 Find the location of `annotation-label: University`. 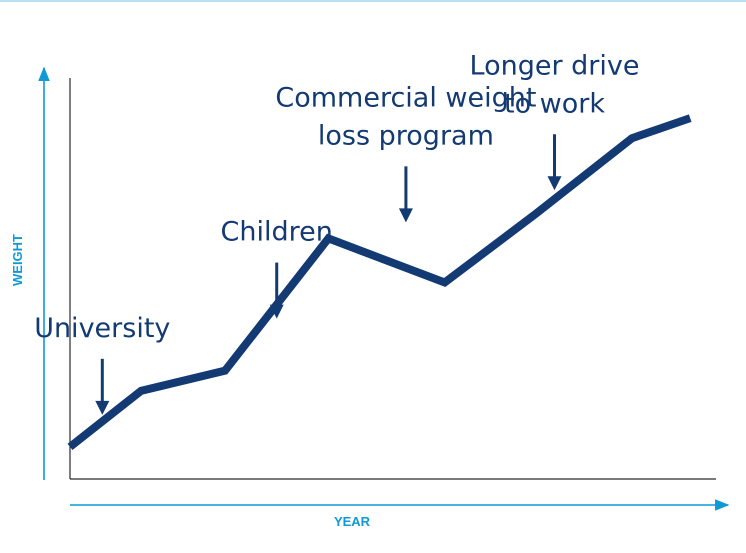

annotation-label: University is located at coordinates (102, 328).